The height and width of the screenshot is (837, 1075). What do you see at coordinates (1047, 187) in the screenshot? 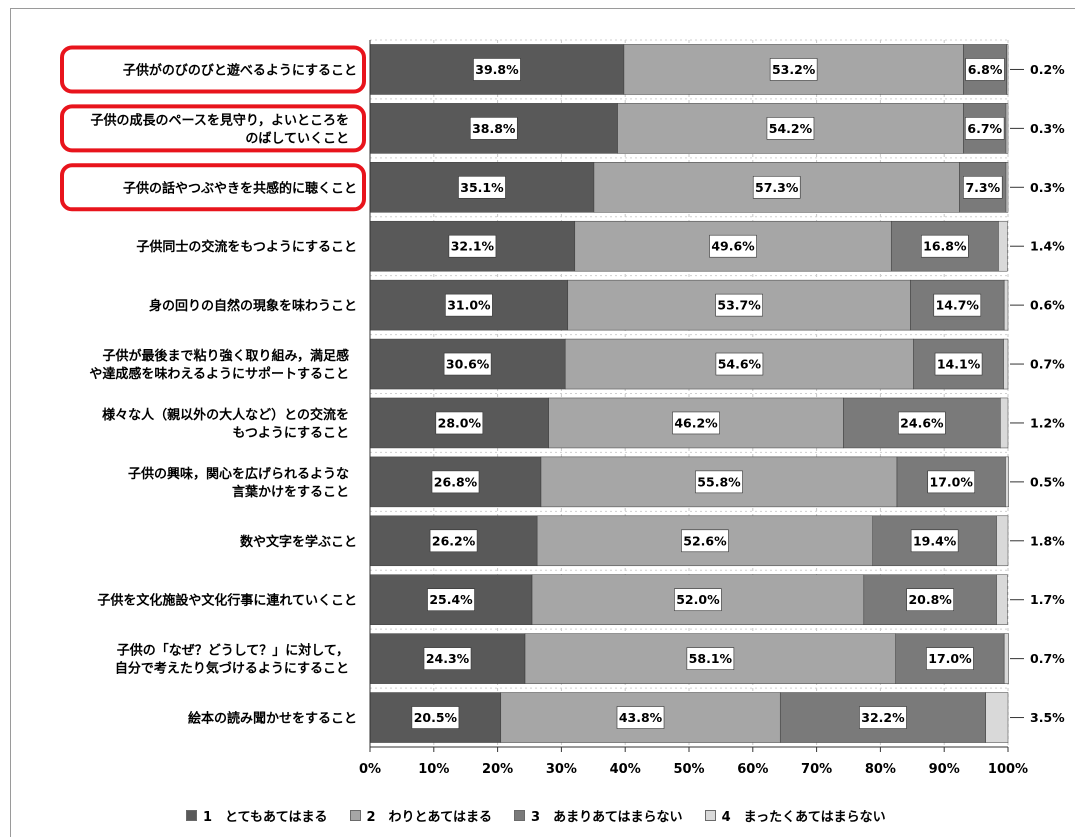
I see `bar-value-label-outside: 0.3%` at bounding box center [1047, 187].